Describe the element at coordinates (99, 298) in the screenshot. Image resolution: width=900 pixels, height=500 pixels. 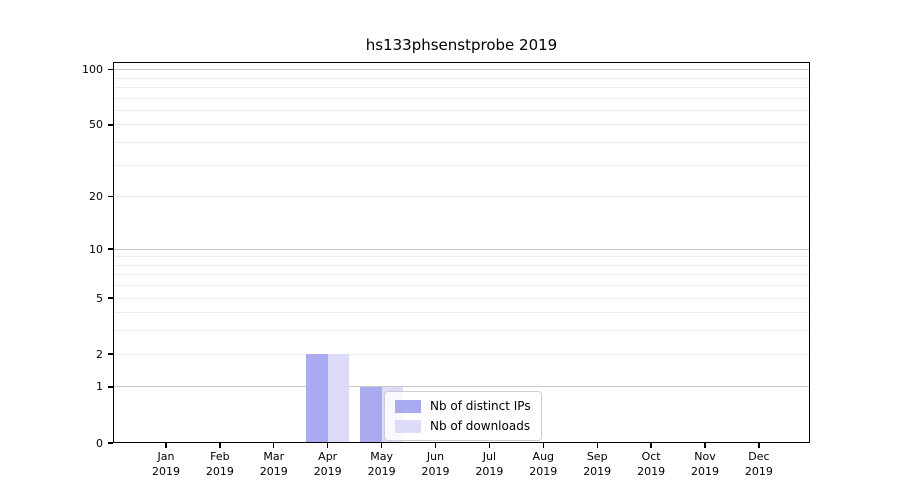
I see `y-axis-tick-label: 5` at that location.